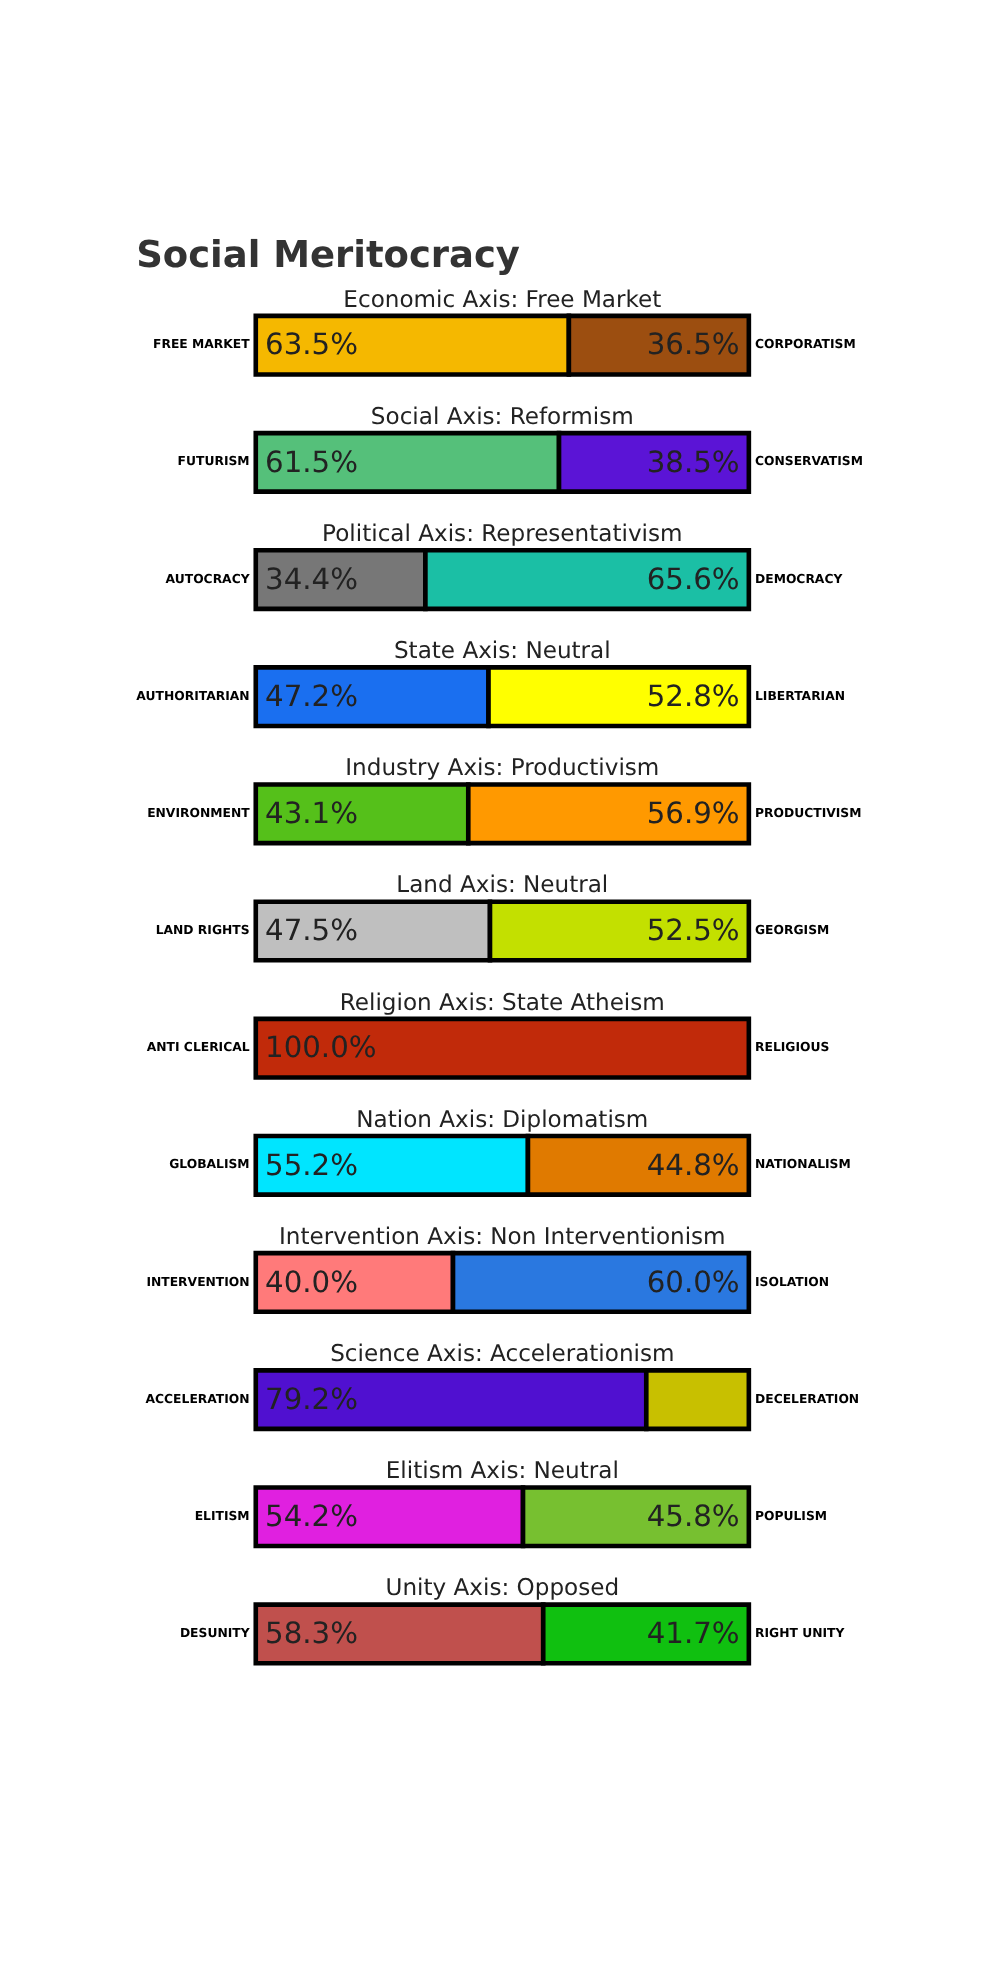 Image resolution: width=1000 pixels, height=1972 pixels. Describe the element at coordinates (328, 255) in the screenshot. I see `chart-title: Social Meritocracy` at that location.